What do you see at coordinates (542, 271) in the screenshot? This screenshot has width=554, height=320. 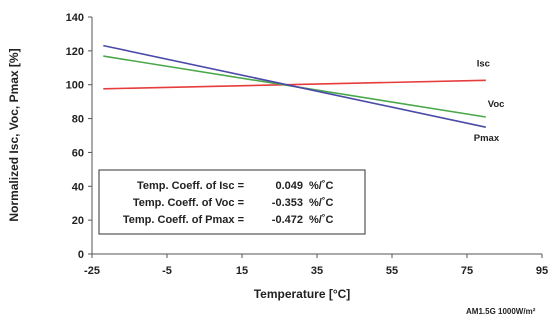 I see `x-tick-label: 95` at bounding box center [542, 271].